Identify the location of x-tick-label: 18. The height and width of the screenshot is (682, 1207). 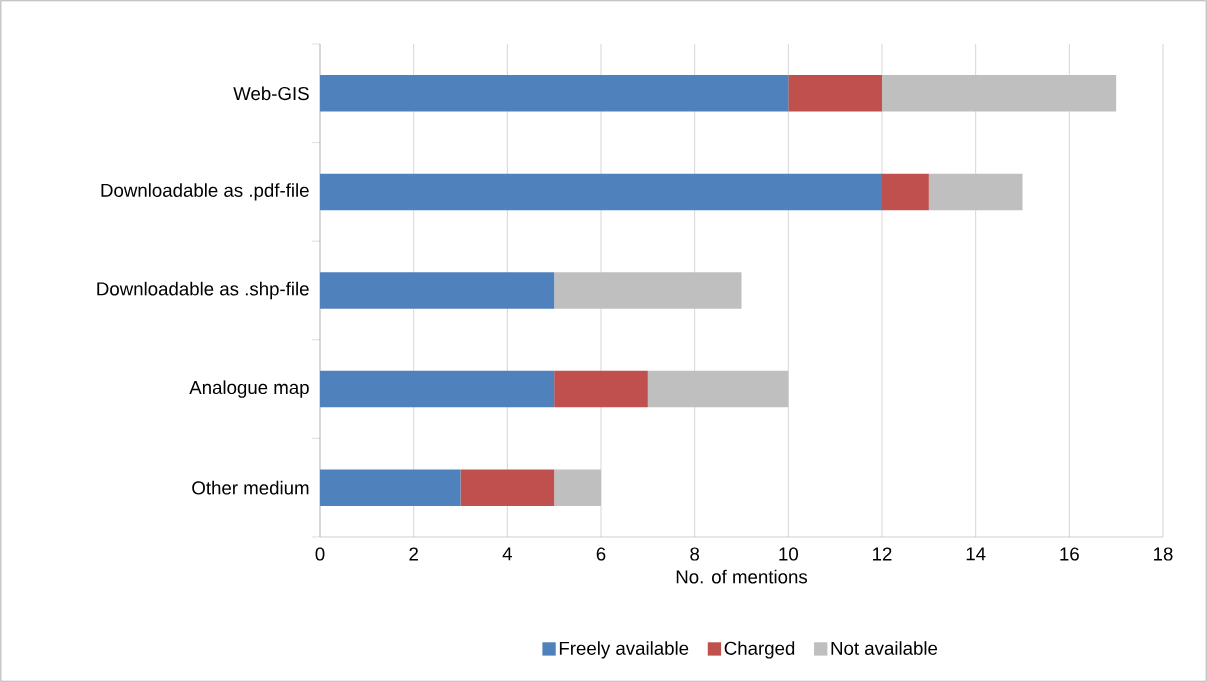
(1163, 554).